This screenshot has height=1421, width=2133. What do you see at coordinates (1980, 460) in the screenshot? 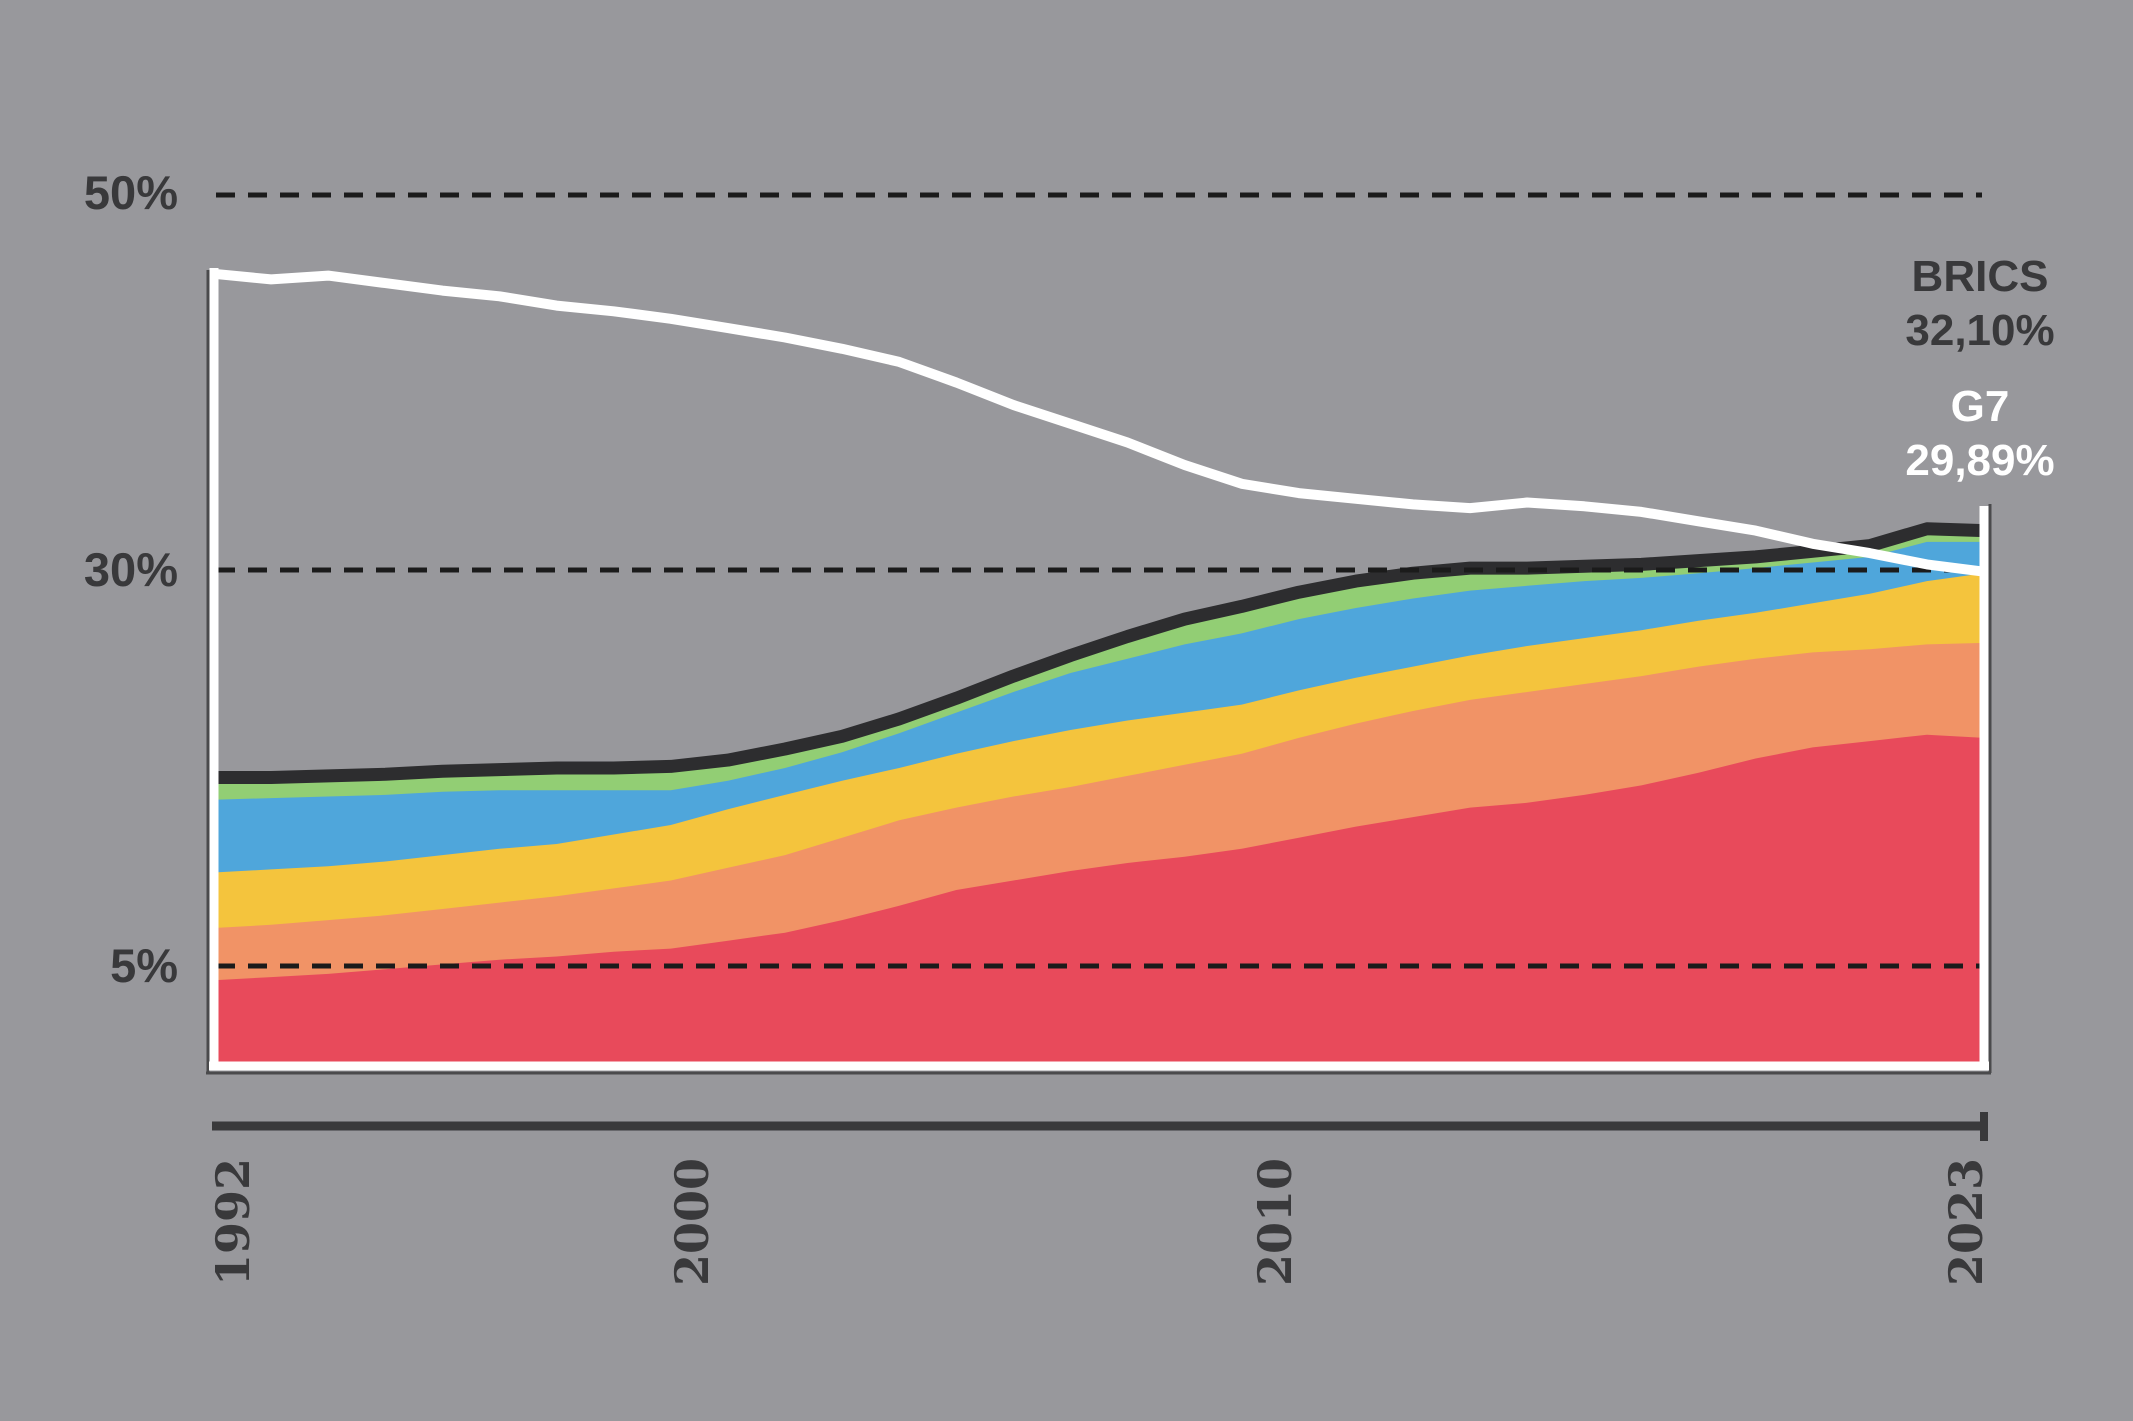
I see `g7-annotation-value: 29,89%` at bounding box center [1980, 460].